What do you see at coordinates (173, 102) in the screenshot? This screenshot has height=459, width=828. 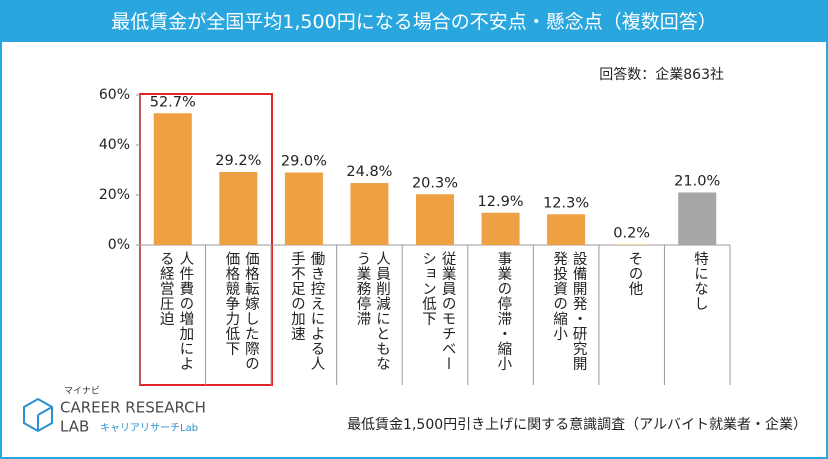 I see `value-label: 52.7%` at bounding box center [173, 102].